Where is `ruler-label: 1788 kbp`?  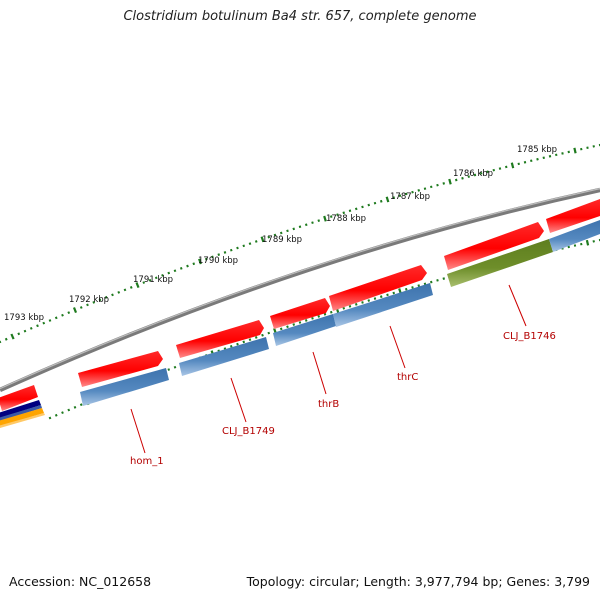 ruler-label: 1788 kbp is located at coordinates (346, 219).